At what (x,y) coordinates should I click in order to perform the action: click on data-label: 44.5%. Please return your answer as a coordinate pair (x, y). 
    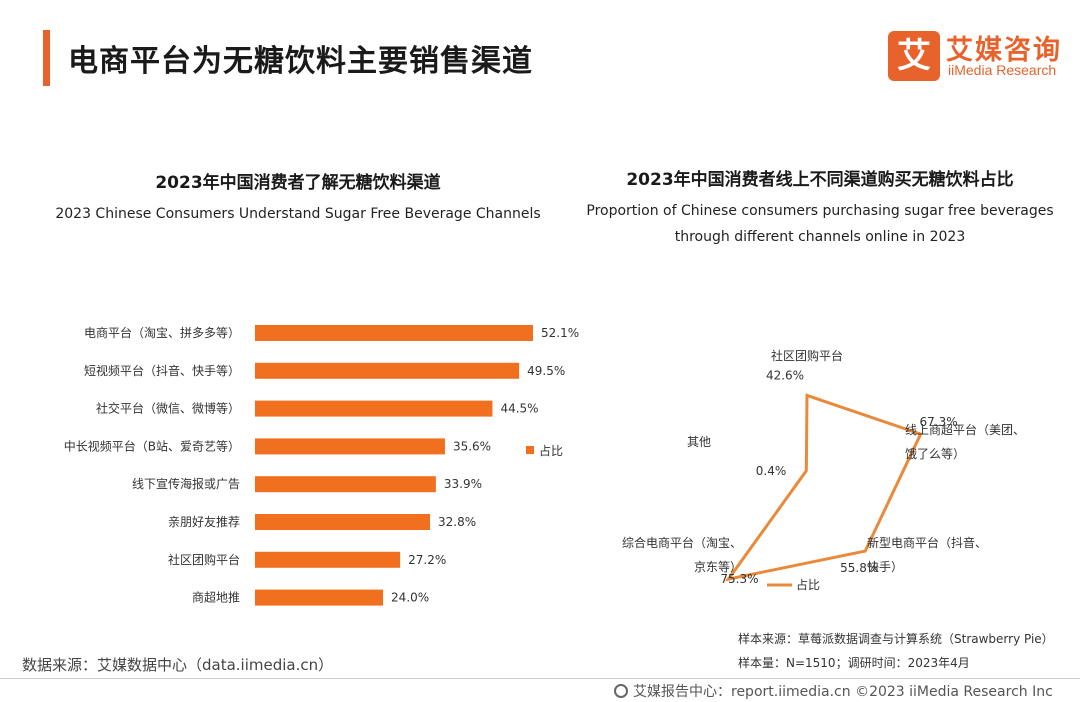
    Looking at the image, I should click on (519, 409).